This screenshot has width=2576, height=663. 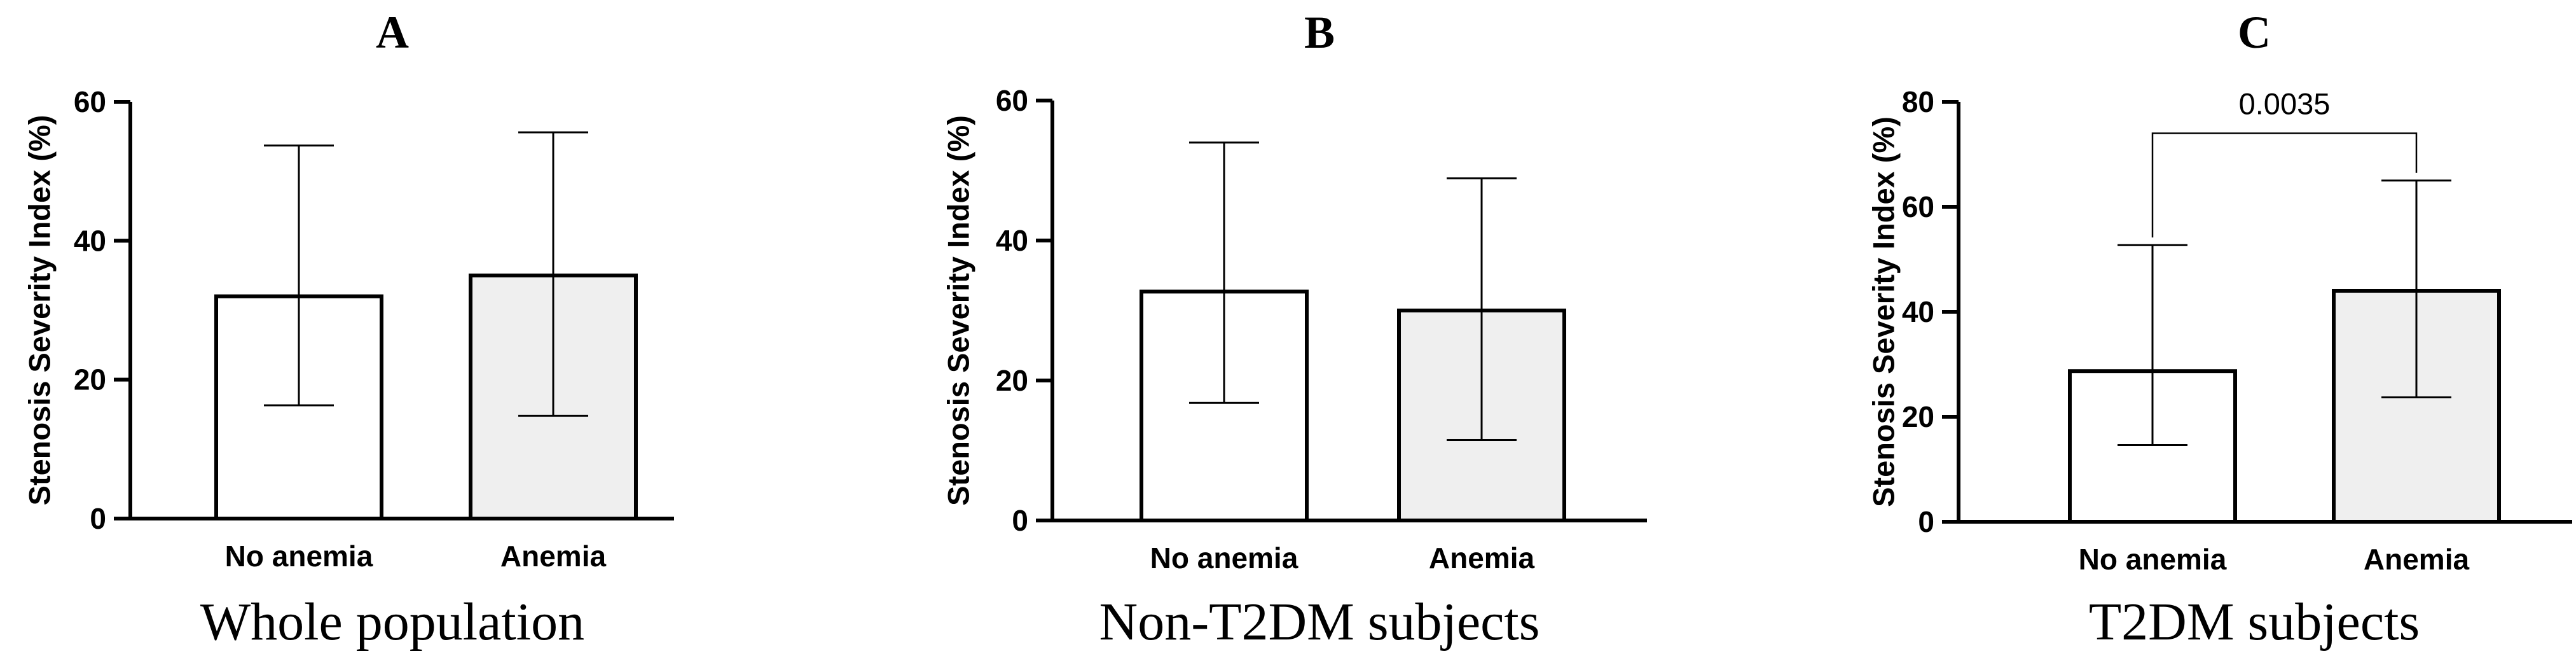 I want to click on panel-caption: Non-T2DM subjects, so click(x=1320, y=622).